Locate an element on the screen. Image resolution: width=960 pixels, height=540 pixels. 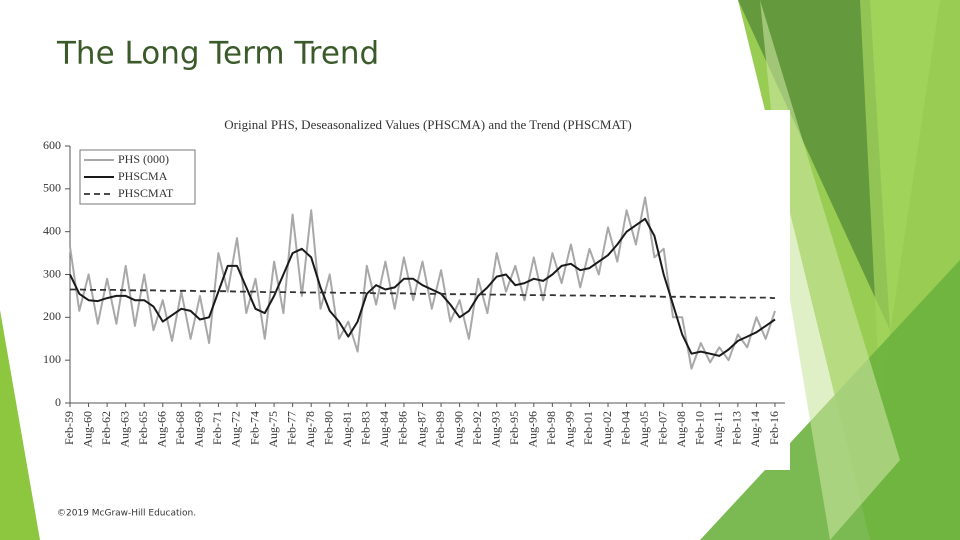
x-tick-label: Aug-99 is located at coordinates (570, 429).